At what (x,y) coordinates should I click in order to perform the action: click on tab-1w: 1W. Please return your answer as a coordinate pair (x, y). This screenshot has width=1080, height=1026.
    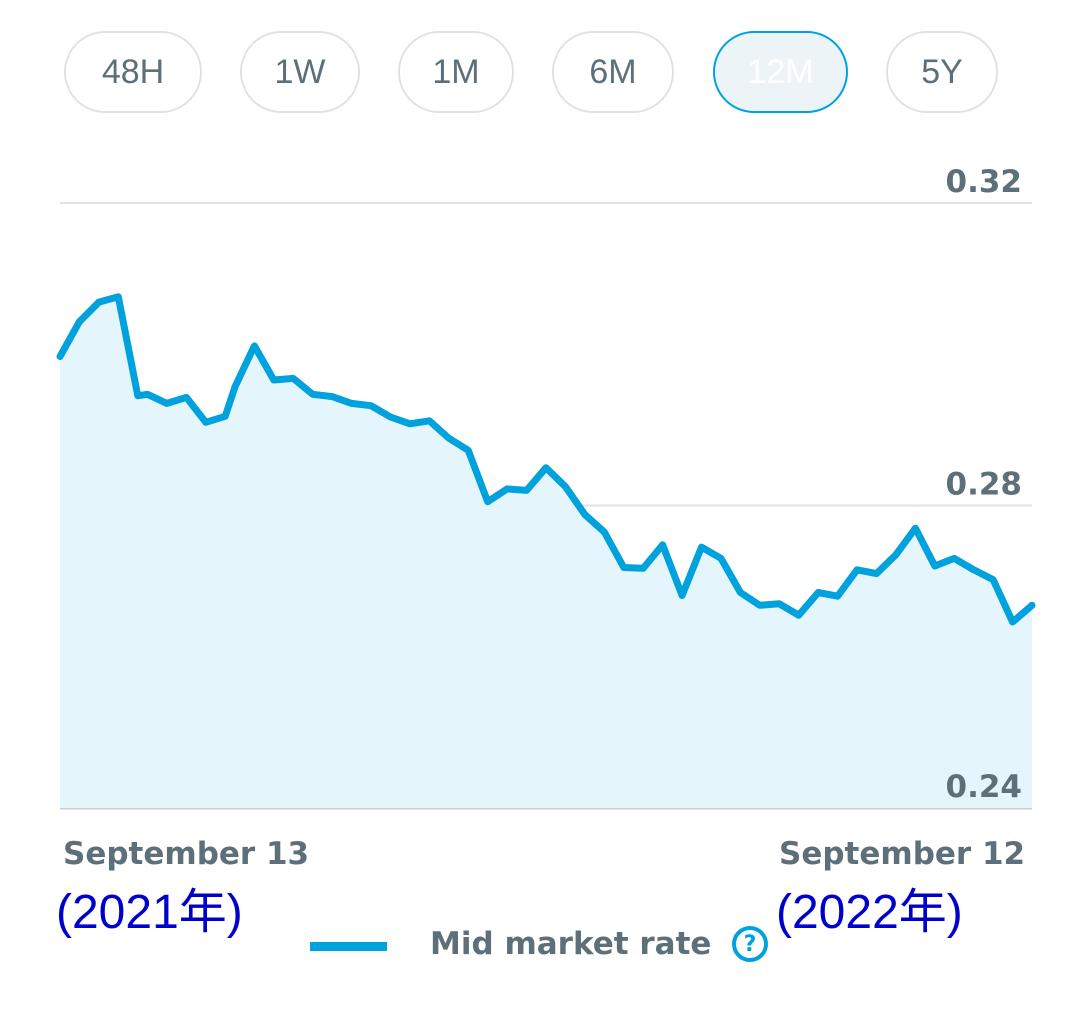
    Looking at the image, I should click on (300, 72).